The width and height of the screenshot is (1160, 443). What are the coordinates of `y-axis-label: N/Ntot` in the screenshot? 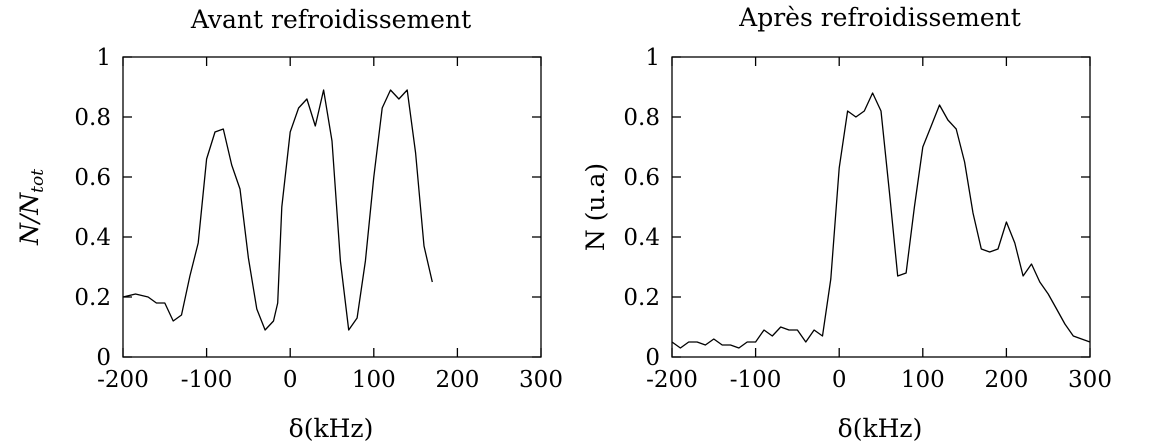 It's located at (31, 207).